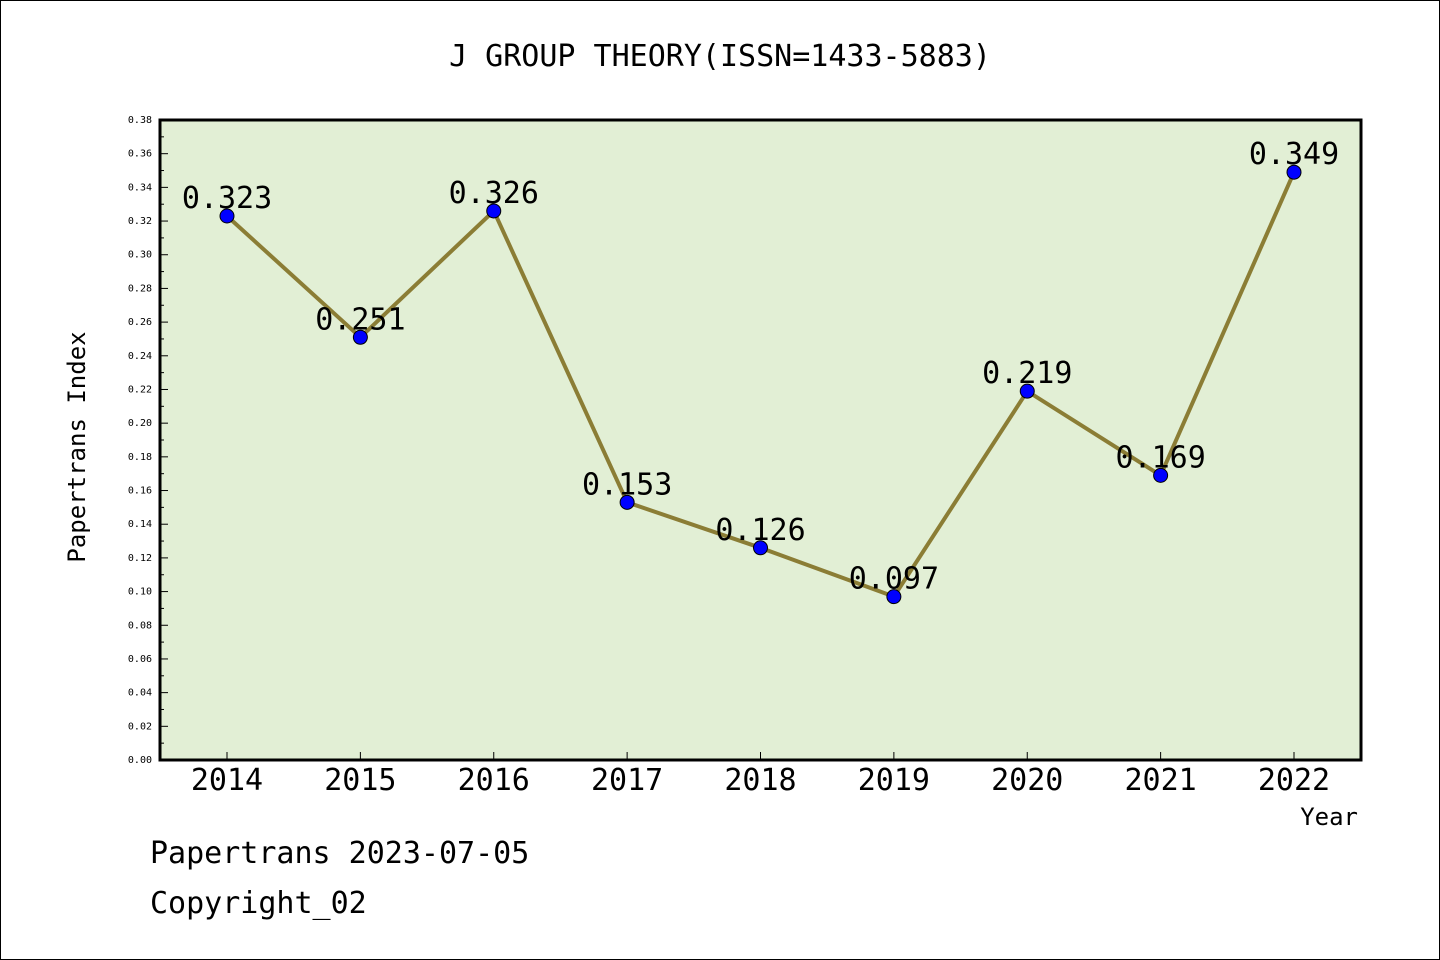  Describe the element at coordinates (340, 853) in the screenshot. I see `footer-source: Papertrans 2023-07-05` at that location.